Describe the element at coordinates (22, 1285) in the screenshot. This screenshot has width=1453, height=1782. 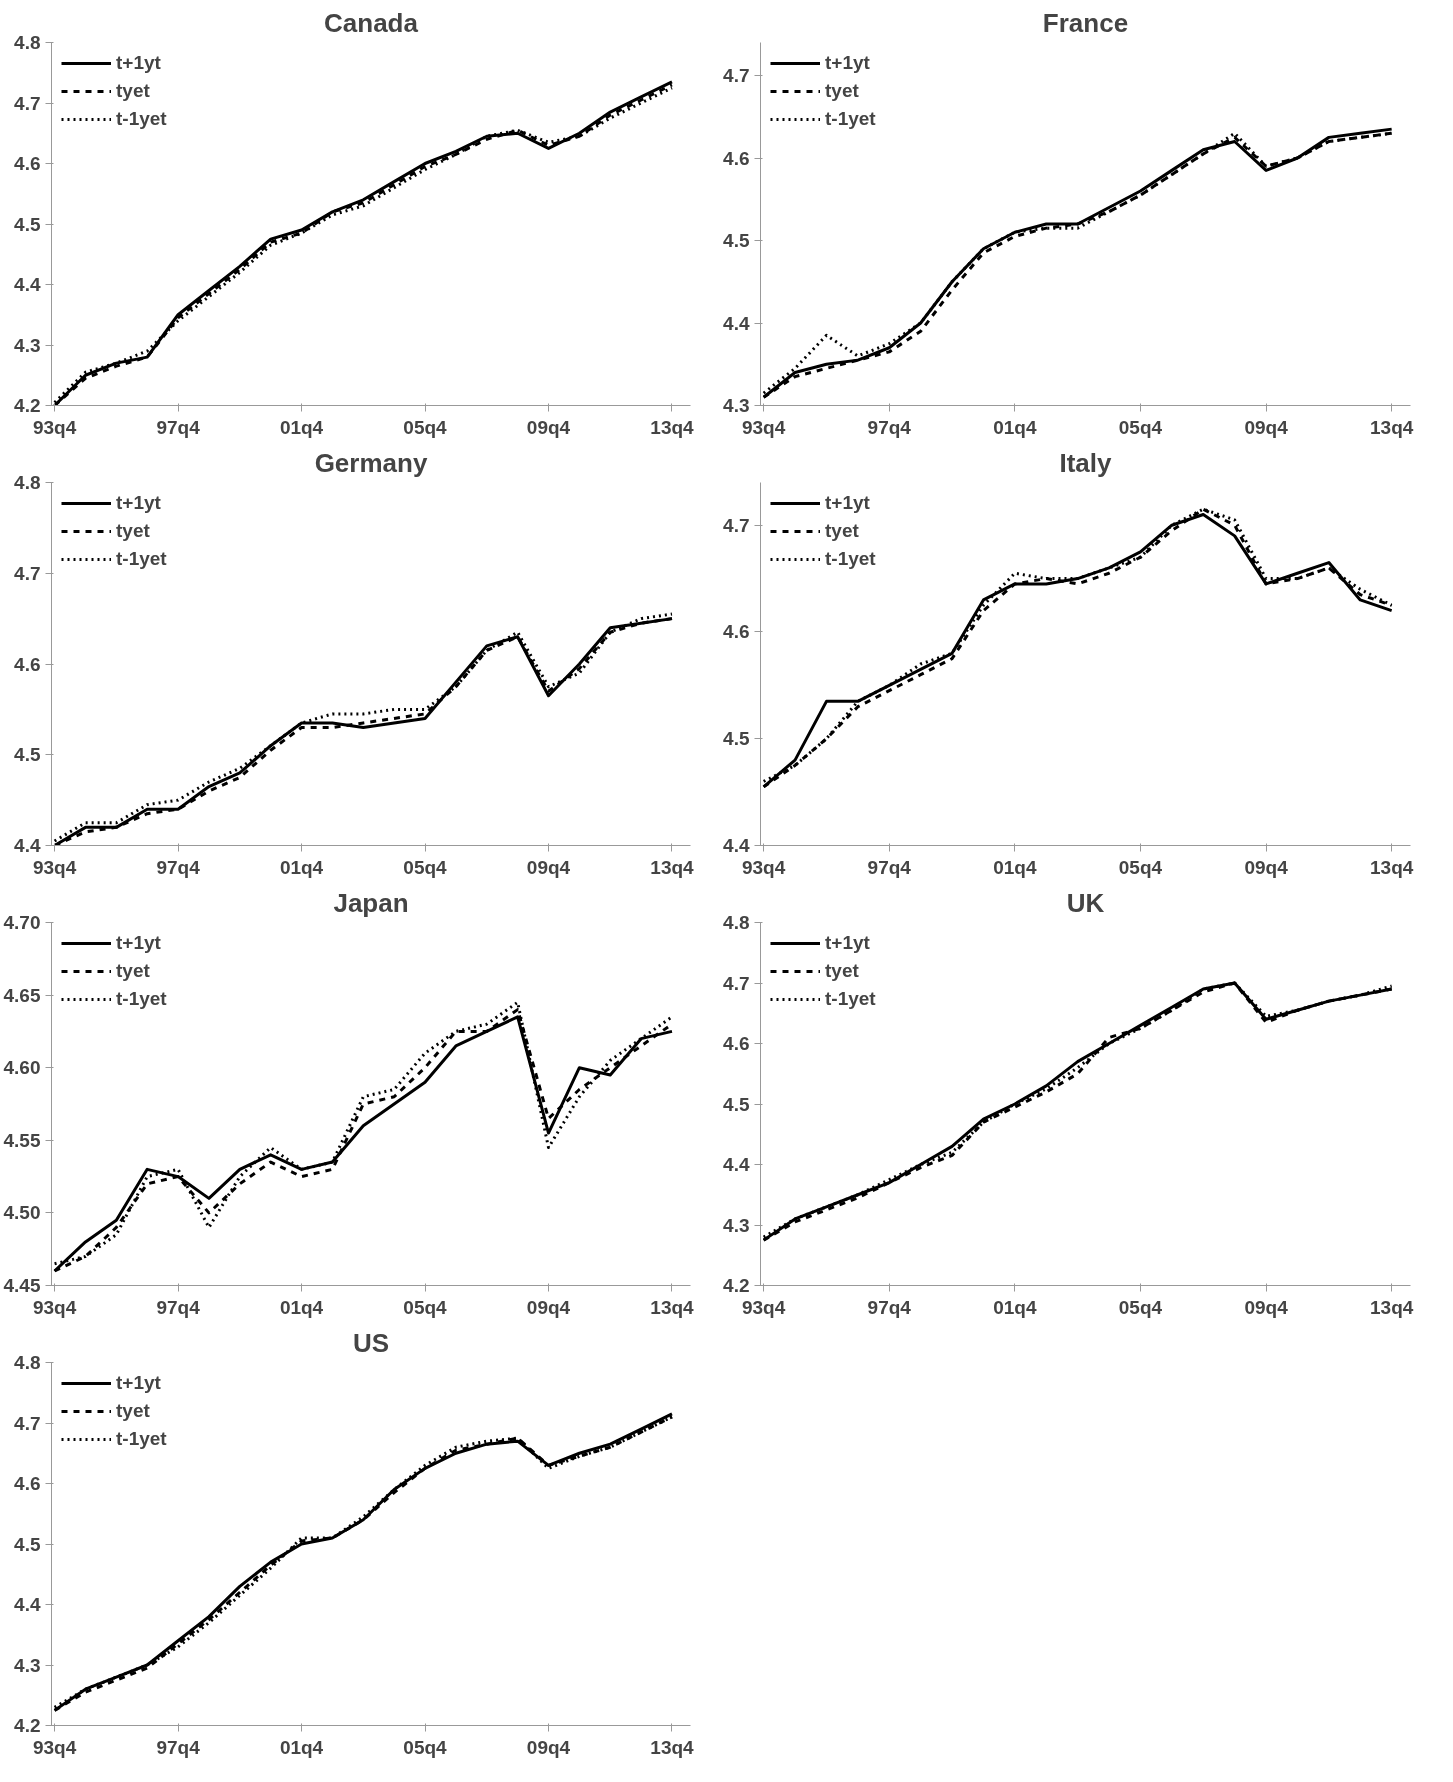
I see `y-tick-label: 4.45` at that location.